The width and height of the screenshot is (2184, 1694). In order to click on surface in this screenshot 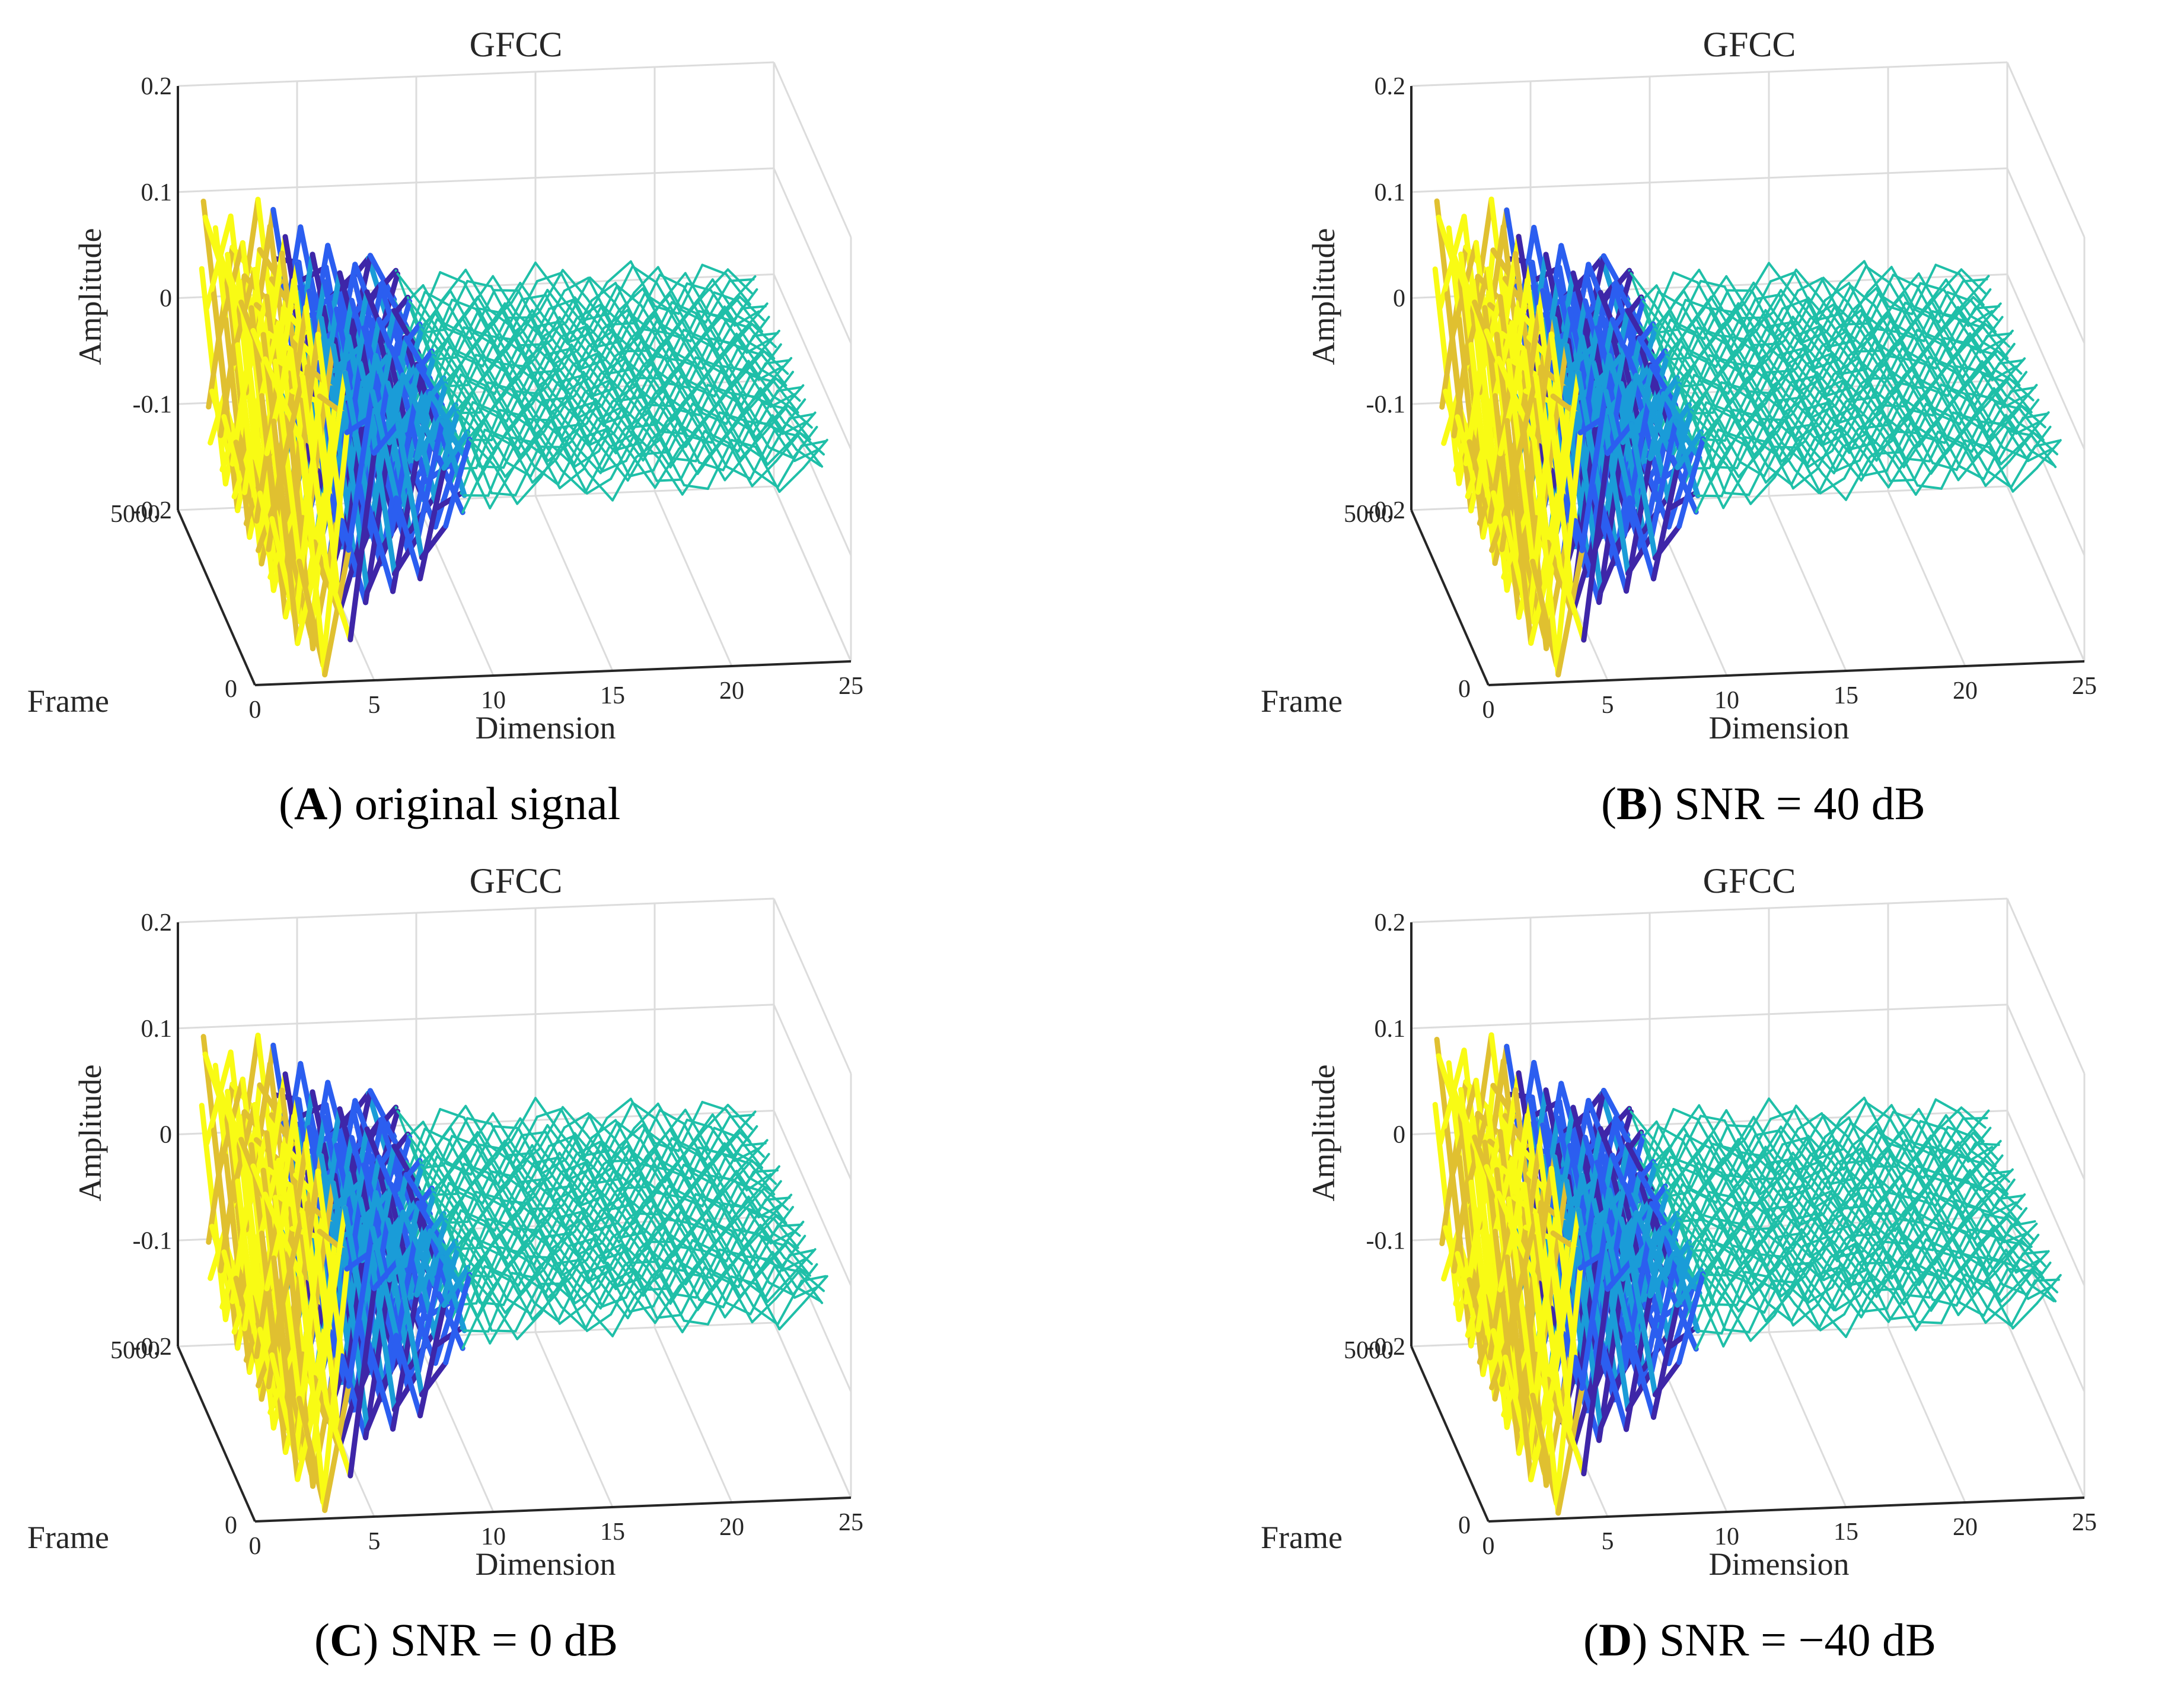, I will do `click(1747, 1274)`.